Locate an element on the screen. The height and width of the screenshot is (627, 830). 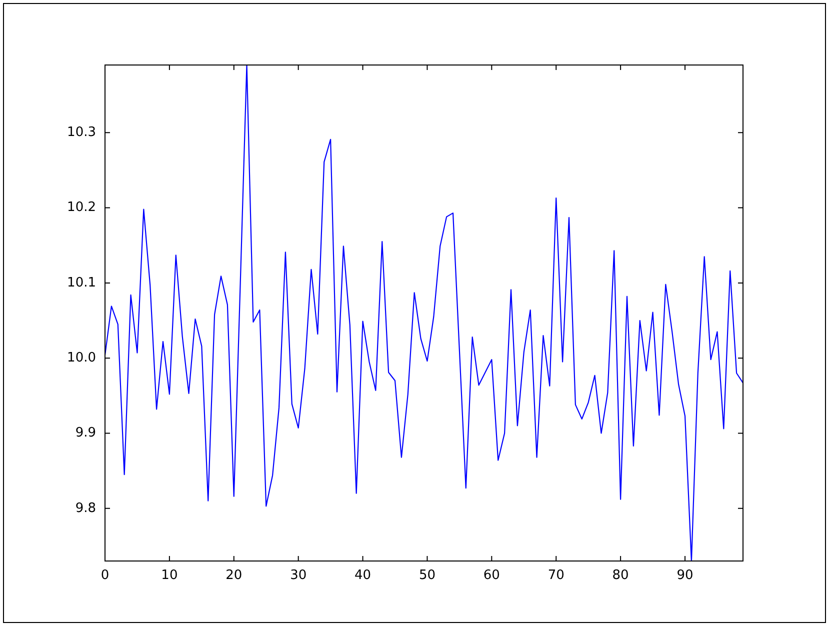
x-tick-label: 40 is located at coordinates (363, 576).